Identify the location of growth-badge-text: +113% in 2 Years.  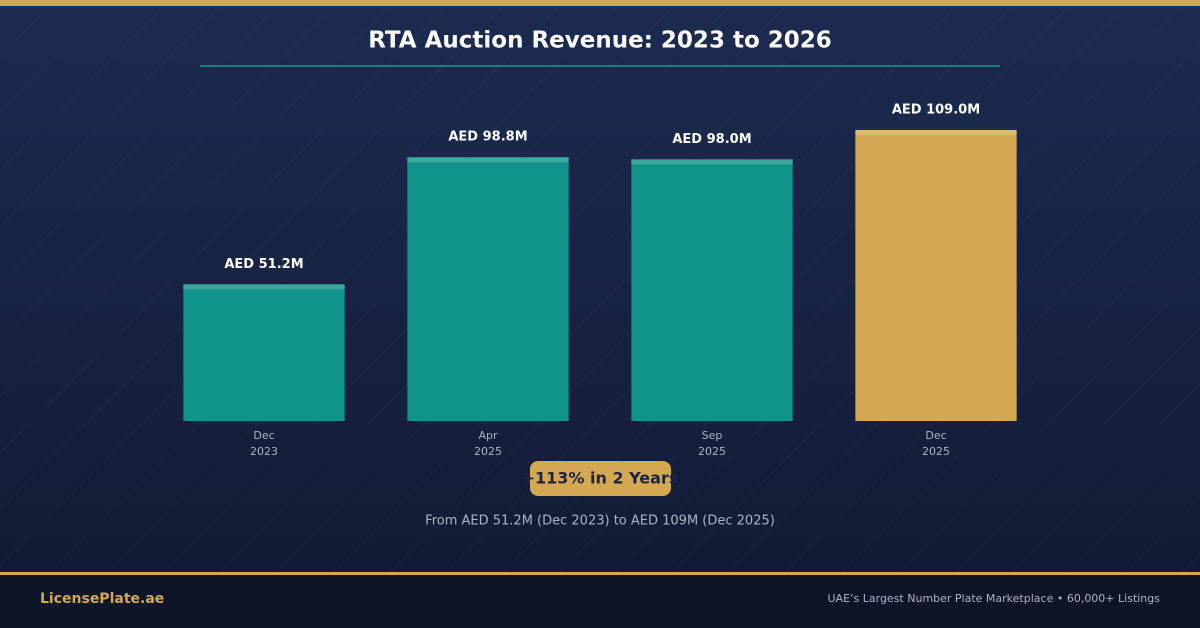
(600, 478).